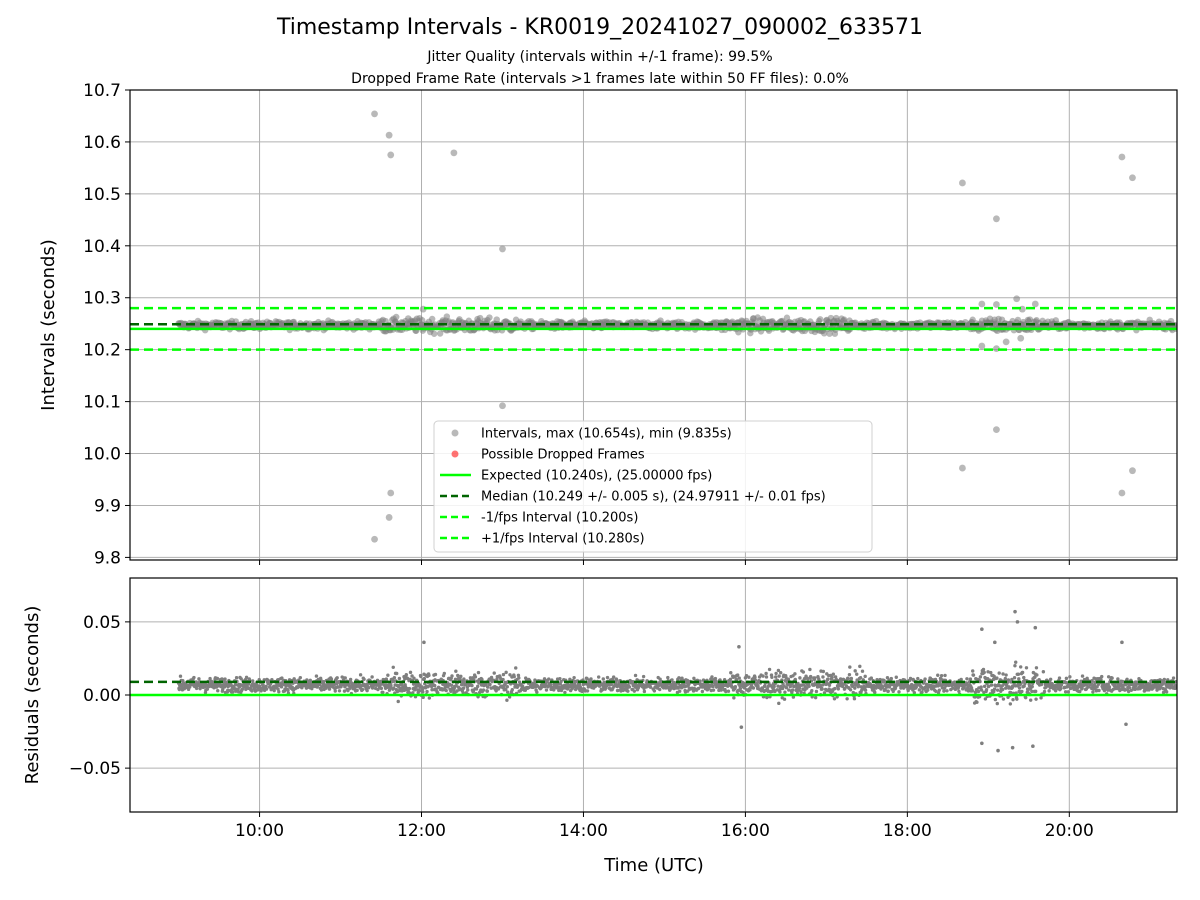  I want to click on intervals-y-tick-label: 10.6, so click(102, 143).